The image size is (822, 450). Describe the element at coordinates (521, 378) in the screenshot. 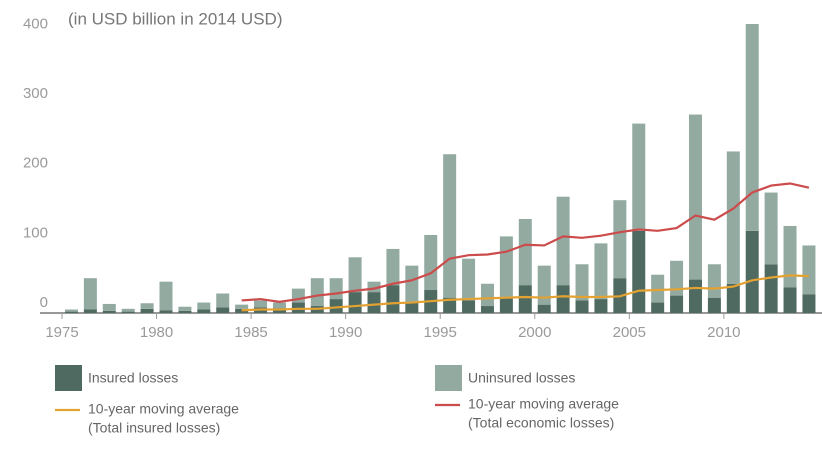

I see `legend-label: Uninsured losses` at that location.